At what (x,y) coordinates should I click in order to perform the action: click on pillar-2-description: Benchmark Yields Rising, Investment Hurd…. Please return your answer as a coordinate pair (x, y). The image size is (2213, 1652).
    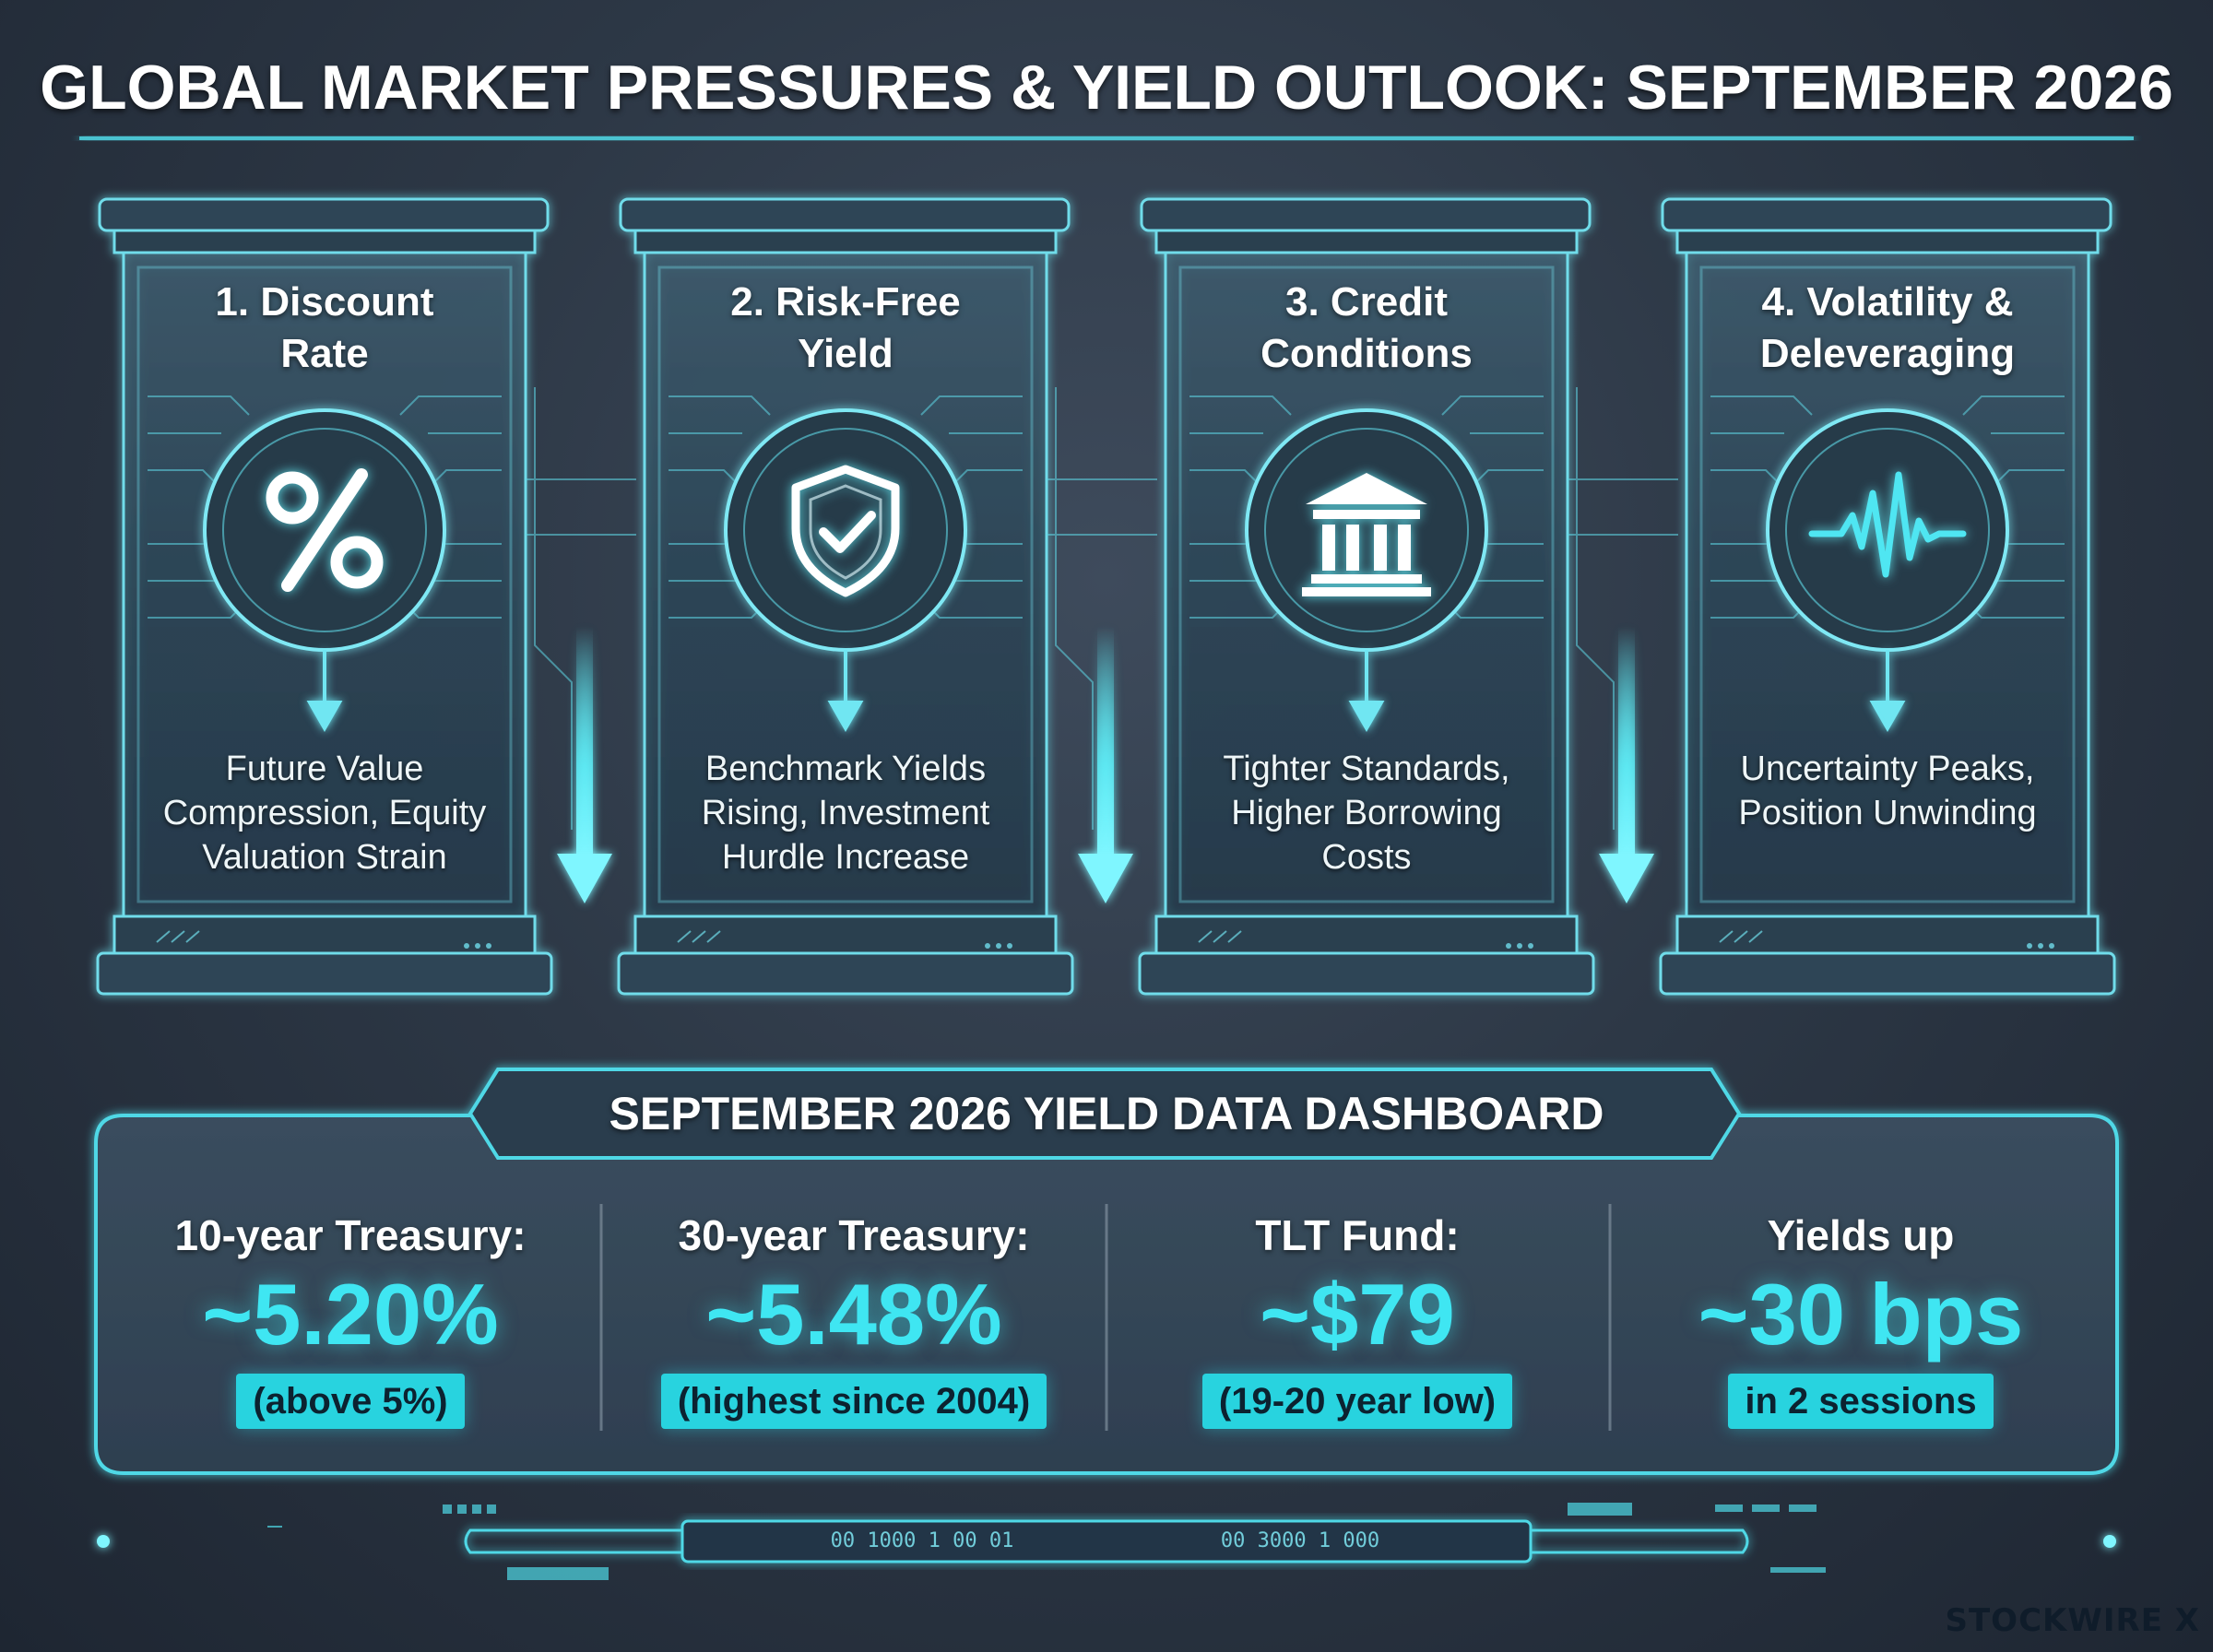
    Looking at the image, I should click on (845, 813).